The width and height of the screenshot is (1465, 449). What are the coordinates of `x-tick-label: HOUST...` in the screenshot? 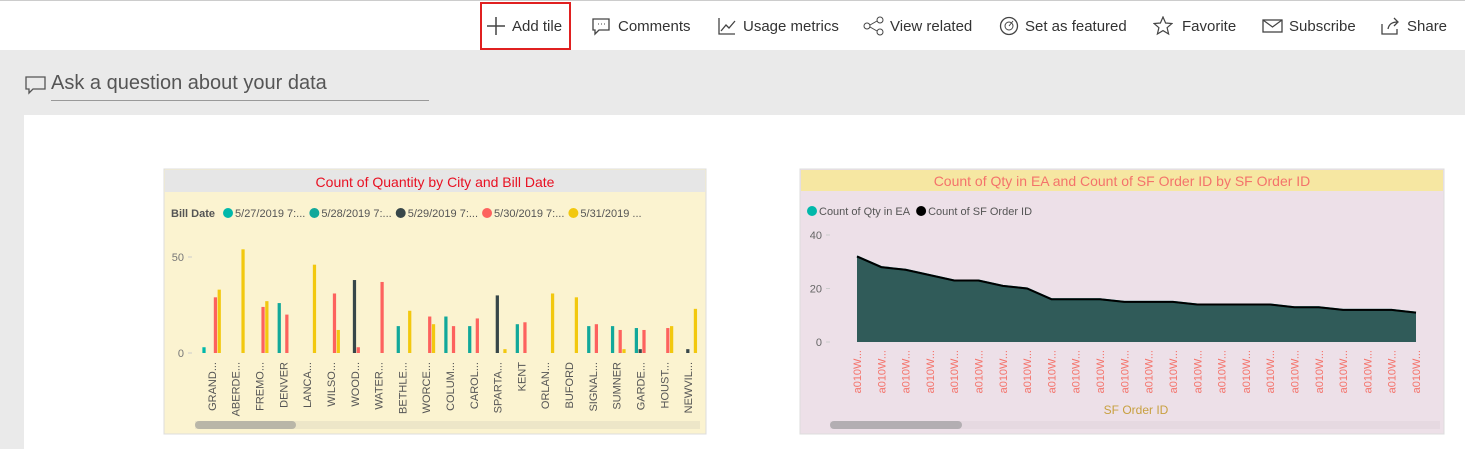 It's located at (665, 385).